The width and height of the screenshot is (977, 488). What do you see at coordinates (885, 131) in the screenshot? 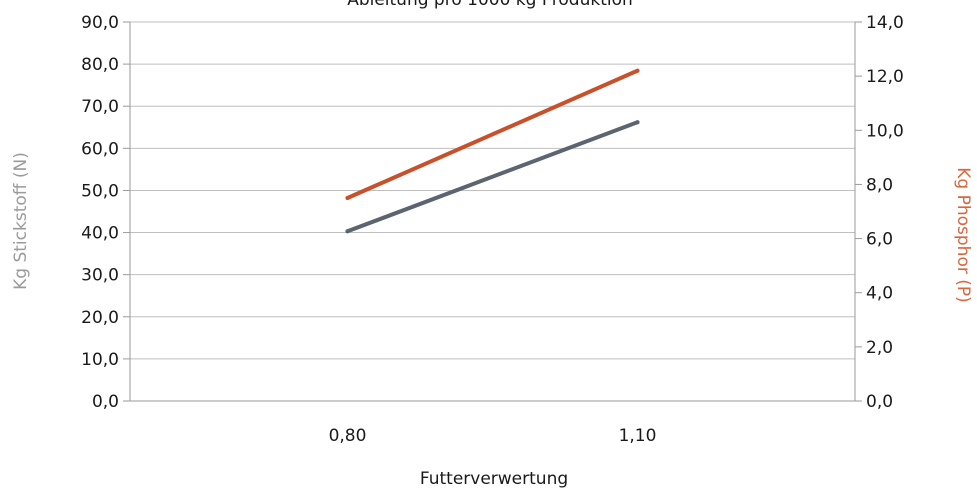
I see `y-right-tick-label: 10,0` at bounding box center [885, 131].